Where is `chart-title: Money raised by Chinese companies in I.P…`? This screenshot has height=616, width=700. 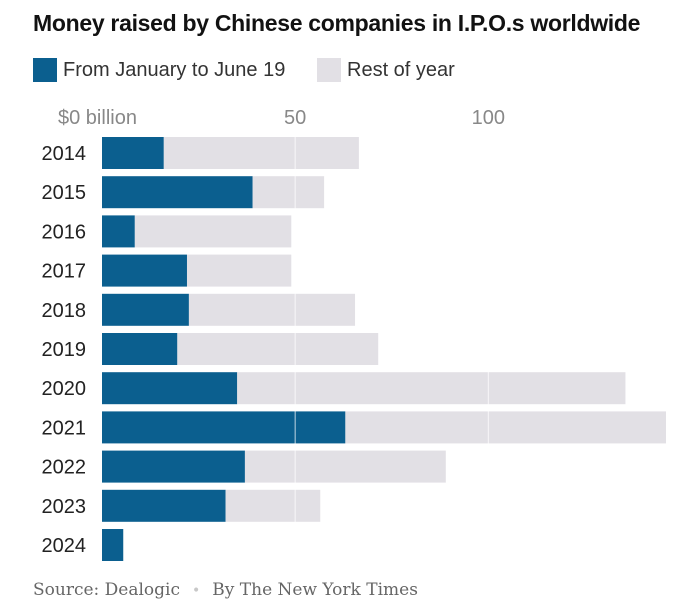
chart-title: Money raised by Chinese companies in I.P… is located at coordinates (337, 23).